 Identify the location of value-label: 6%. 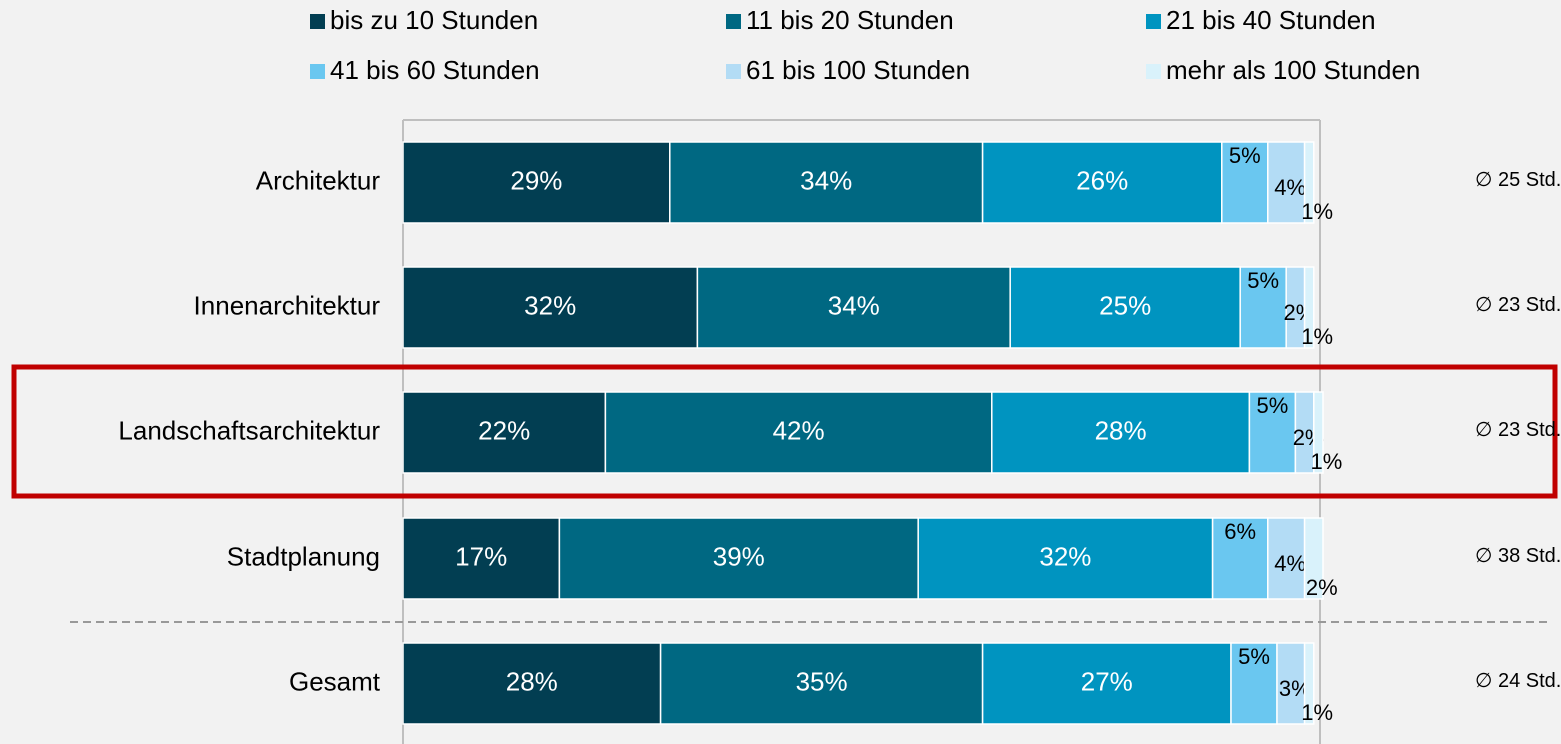
(1240, 531).